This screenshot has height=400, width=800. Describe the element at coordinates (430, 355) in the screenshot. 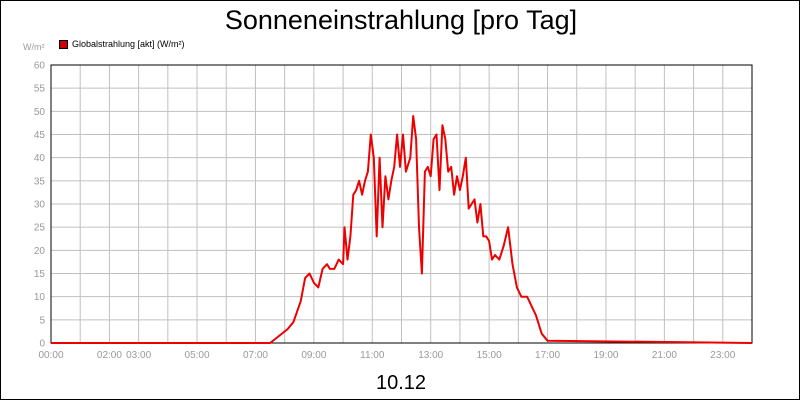

I see `x-tick-label: 13:00` at that location.